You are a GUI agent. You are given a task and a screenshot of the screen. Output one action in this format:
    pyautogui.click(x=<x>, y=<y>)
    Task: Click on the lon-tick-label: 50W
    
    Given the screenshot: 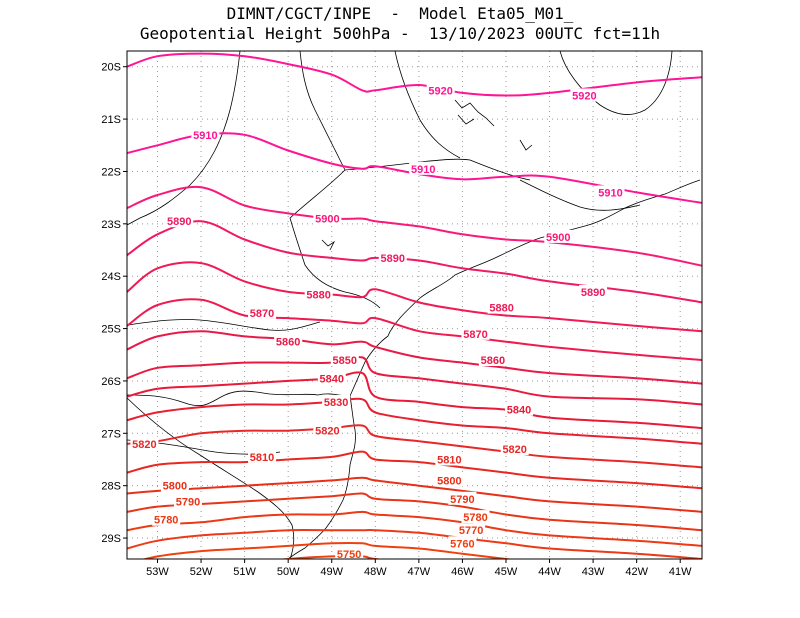 What is the action you would take?
    pyautogui.click(x=288, y=572)
    